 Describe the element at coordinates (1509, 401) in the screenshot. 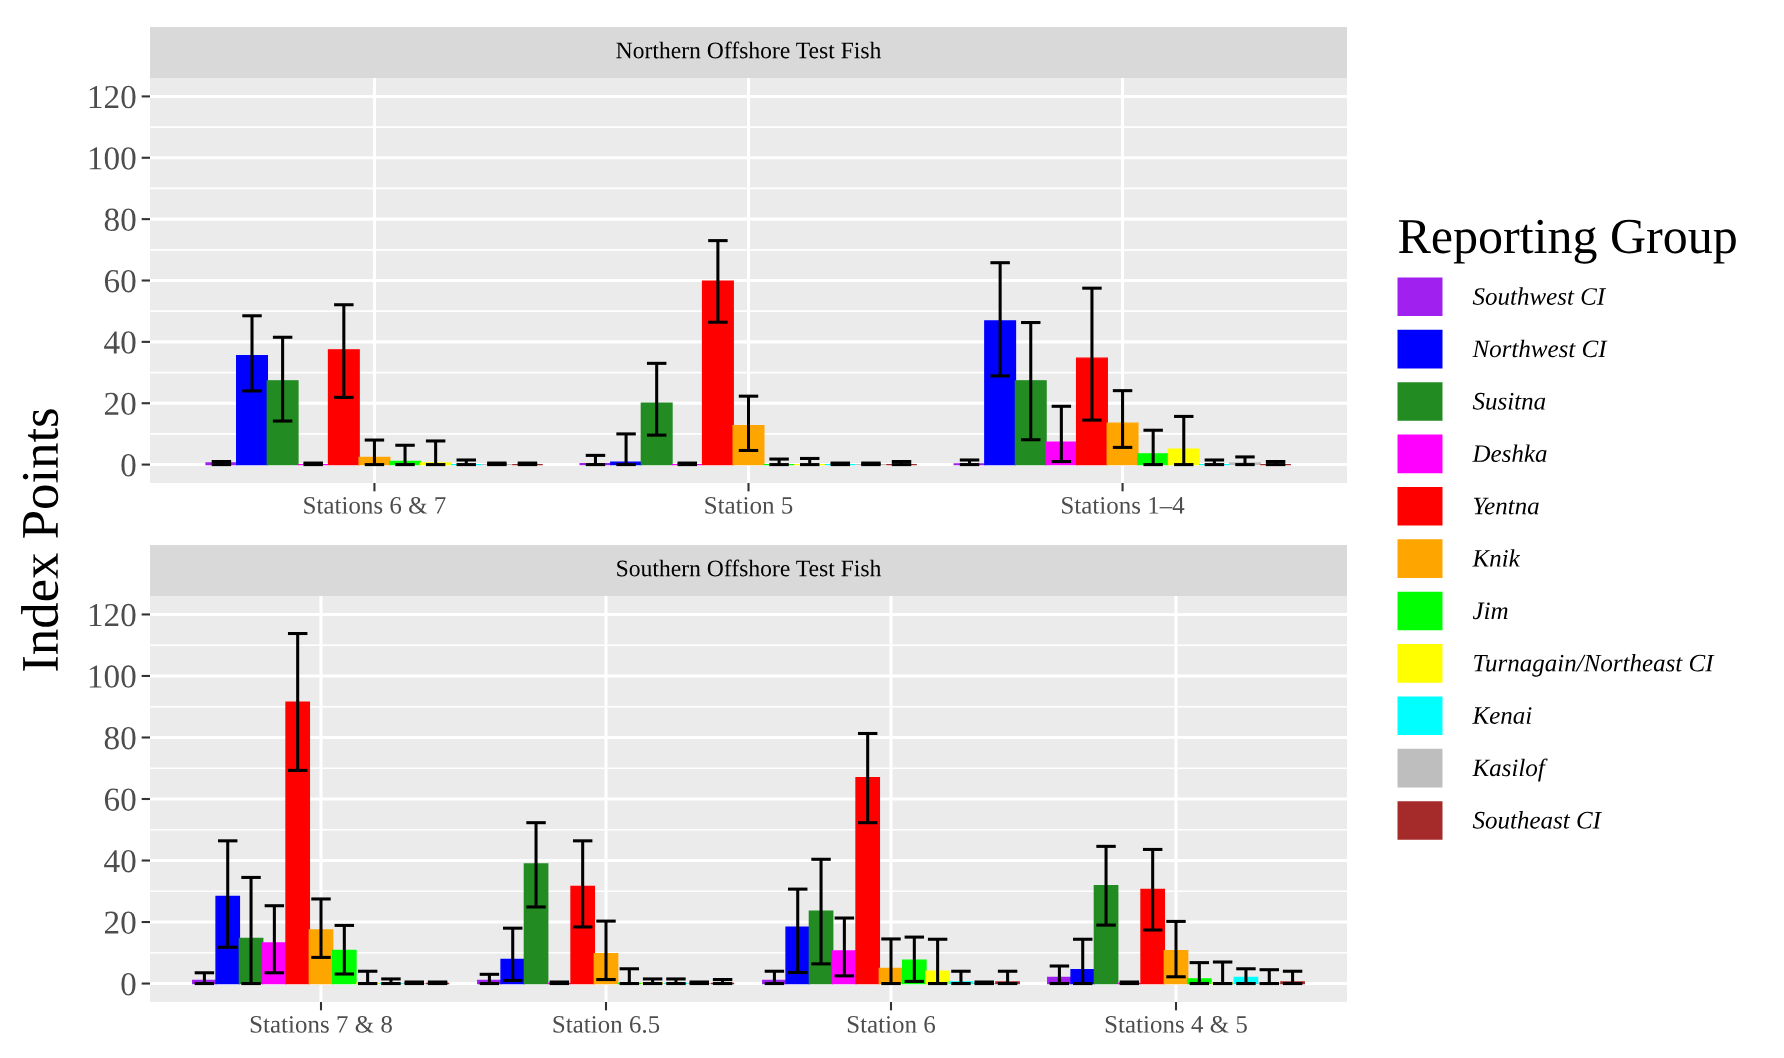

I see `legend-label: Susitna` at that location.